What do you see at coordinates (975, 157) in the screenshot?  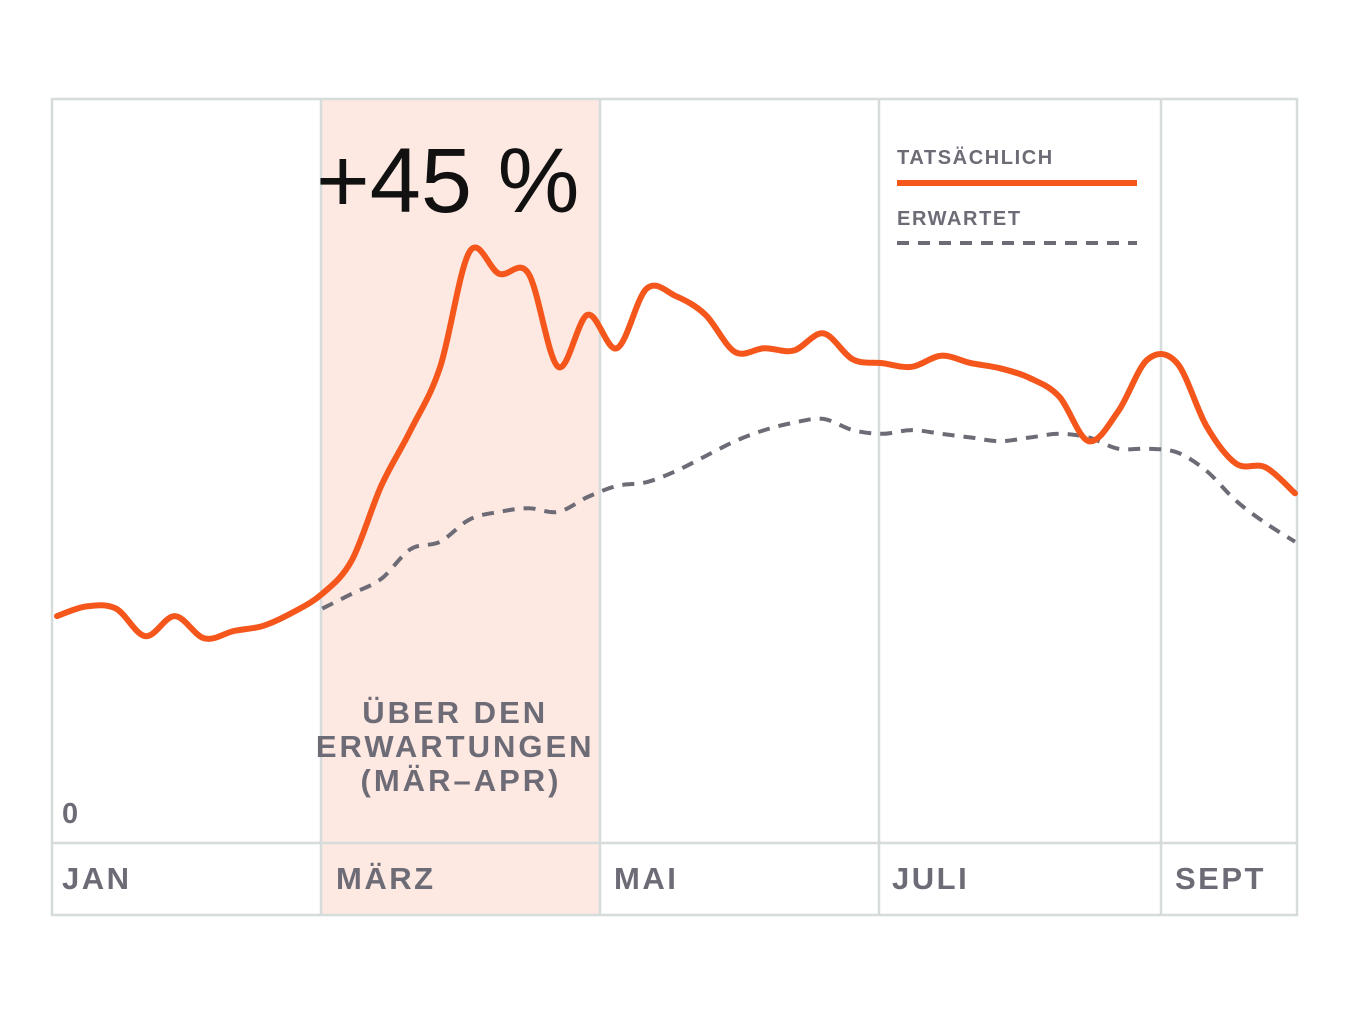 I see `legend-label-tatsaechlich: TATSÄCHLICH` at bounding box center [975, 157].